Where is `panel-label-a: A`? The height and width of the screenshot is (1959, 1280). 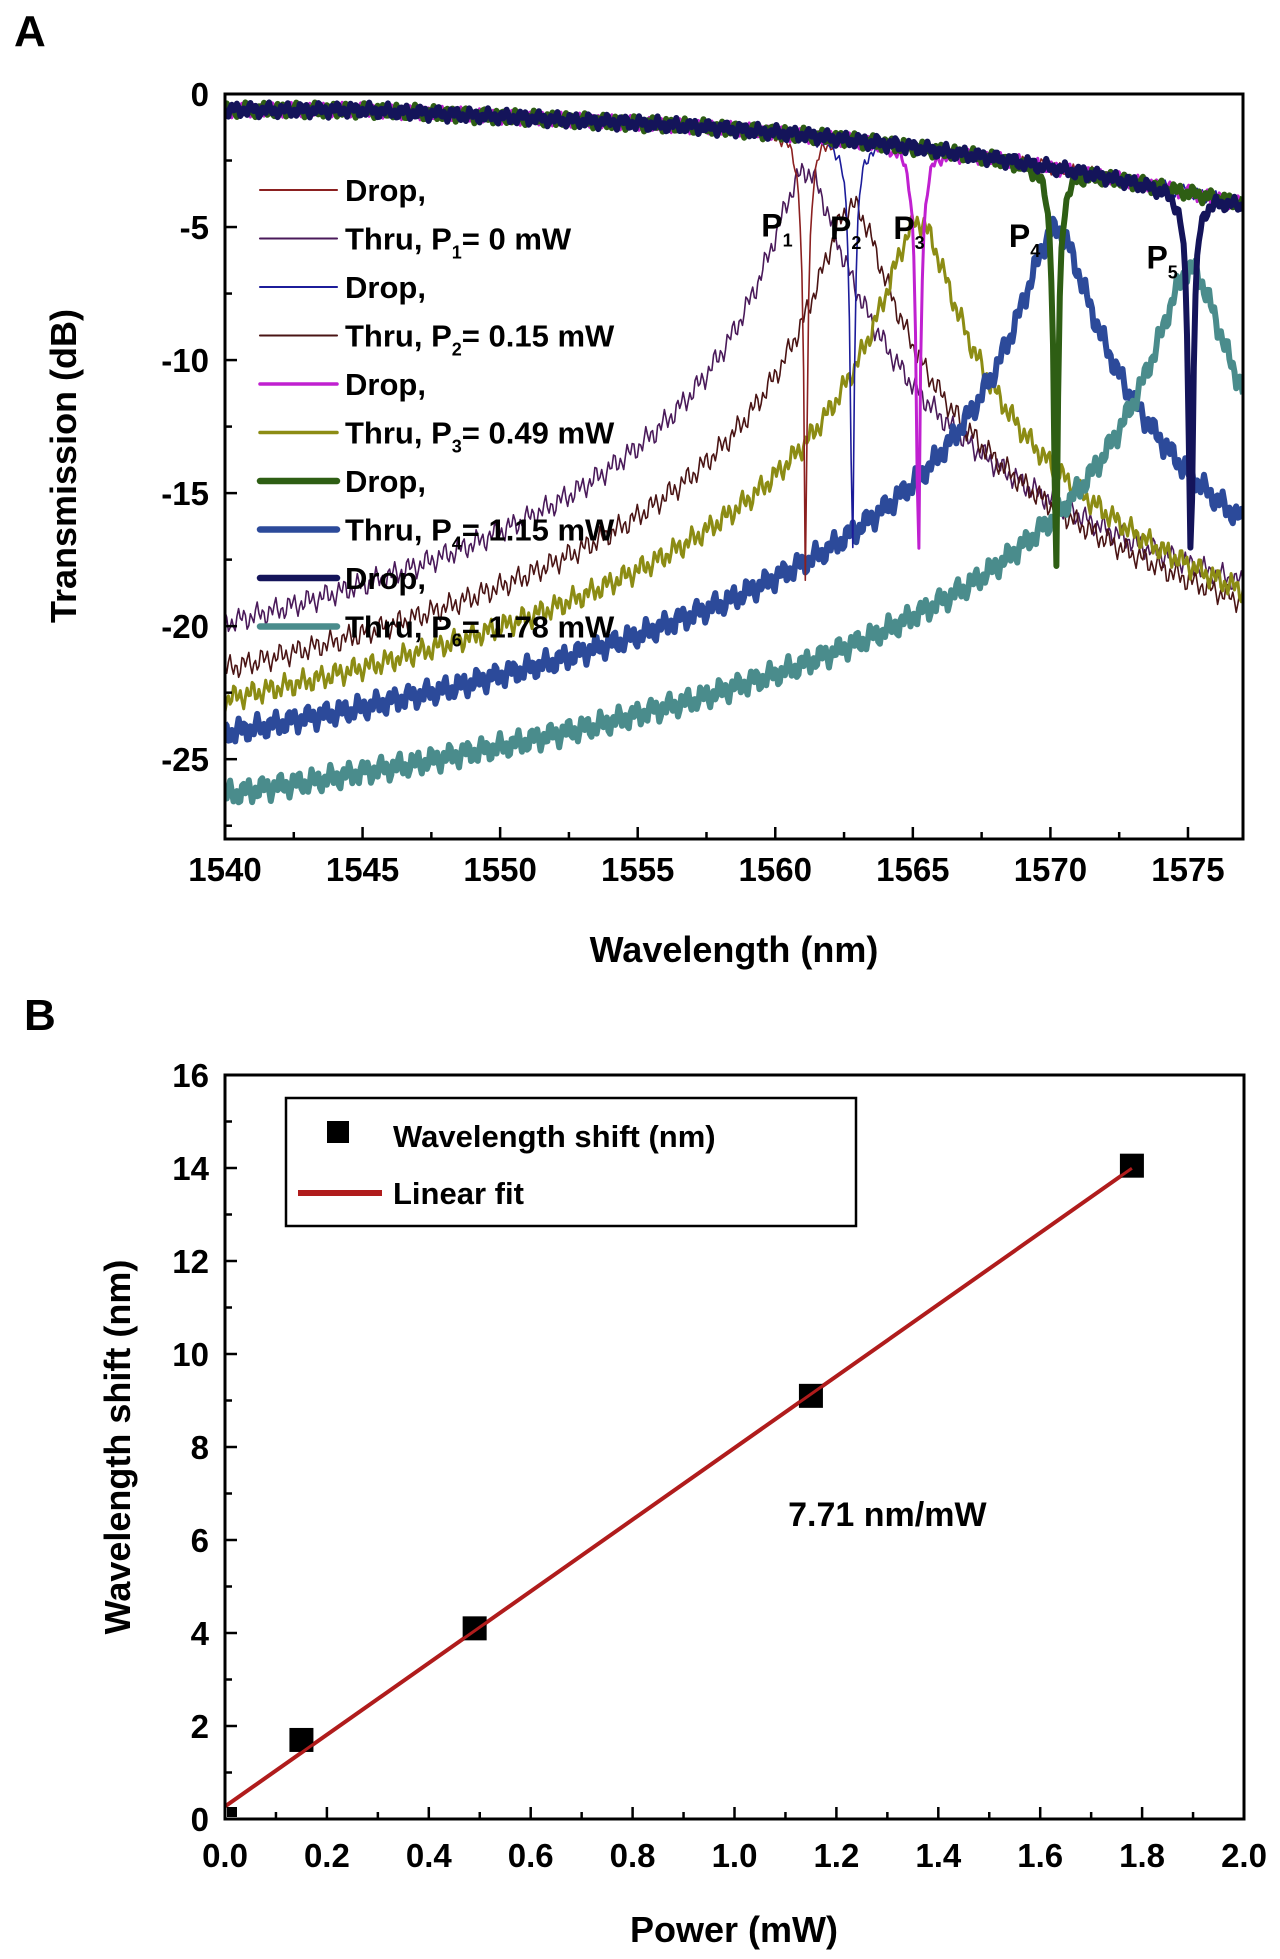 panel-label-a: A is located at coordinates (30, 31).